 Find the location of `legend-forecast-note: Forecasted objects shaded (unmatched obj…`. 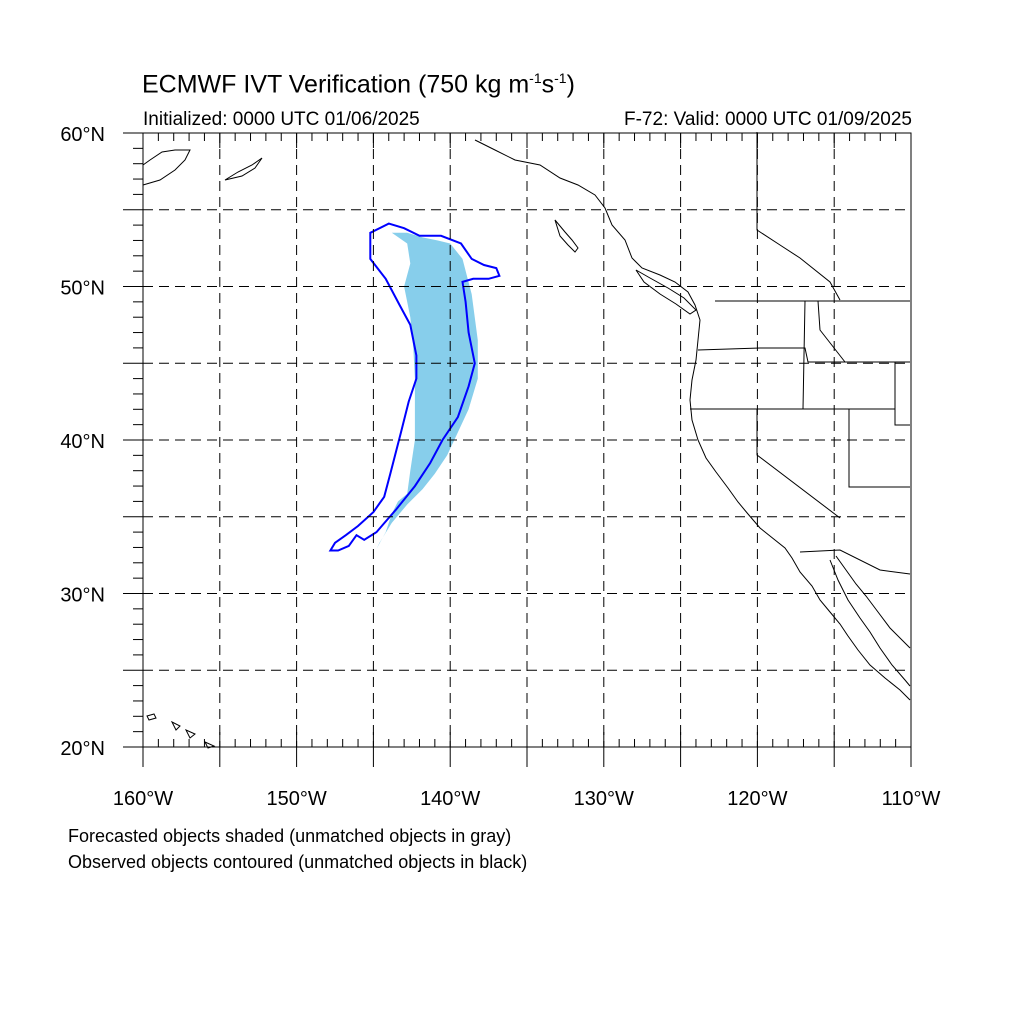

legend-forecast-note: Forecasted objects shaded (unmatched obj… is located at coordinates (290, 836).